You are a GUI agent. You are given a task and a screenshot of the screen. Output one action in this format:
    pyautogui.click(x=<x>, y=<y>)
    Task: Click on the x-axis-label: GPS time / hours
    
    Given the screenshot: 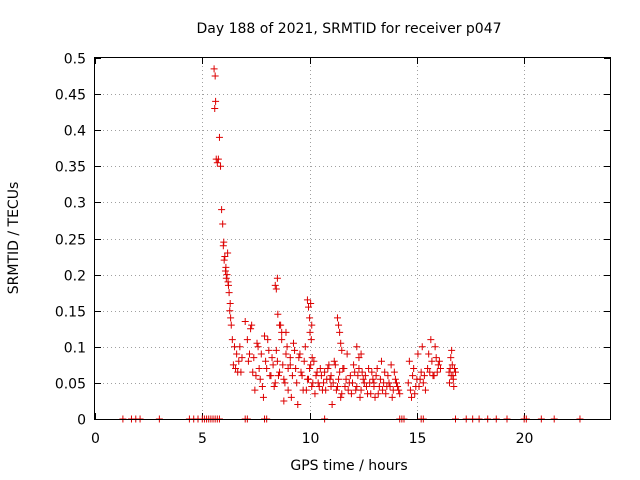 What is the action you would take?
    pyautogui.click(x=348, y=466)
    